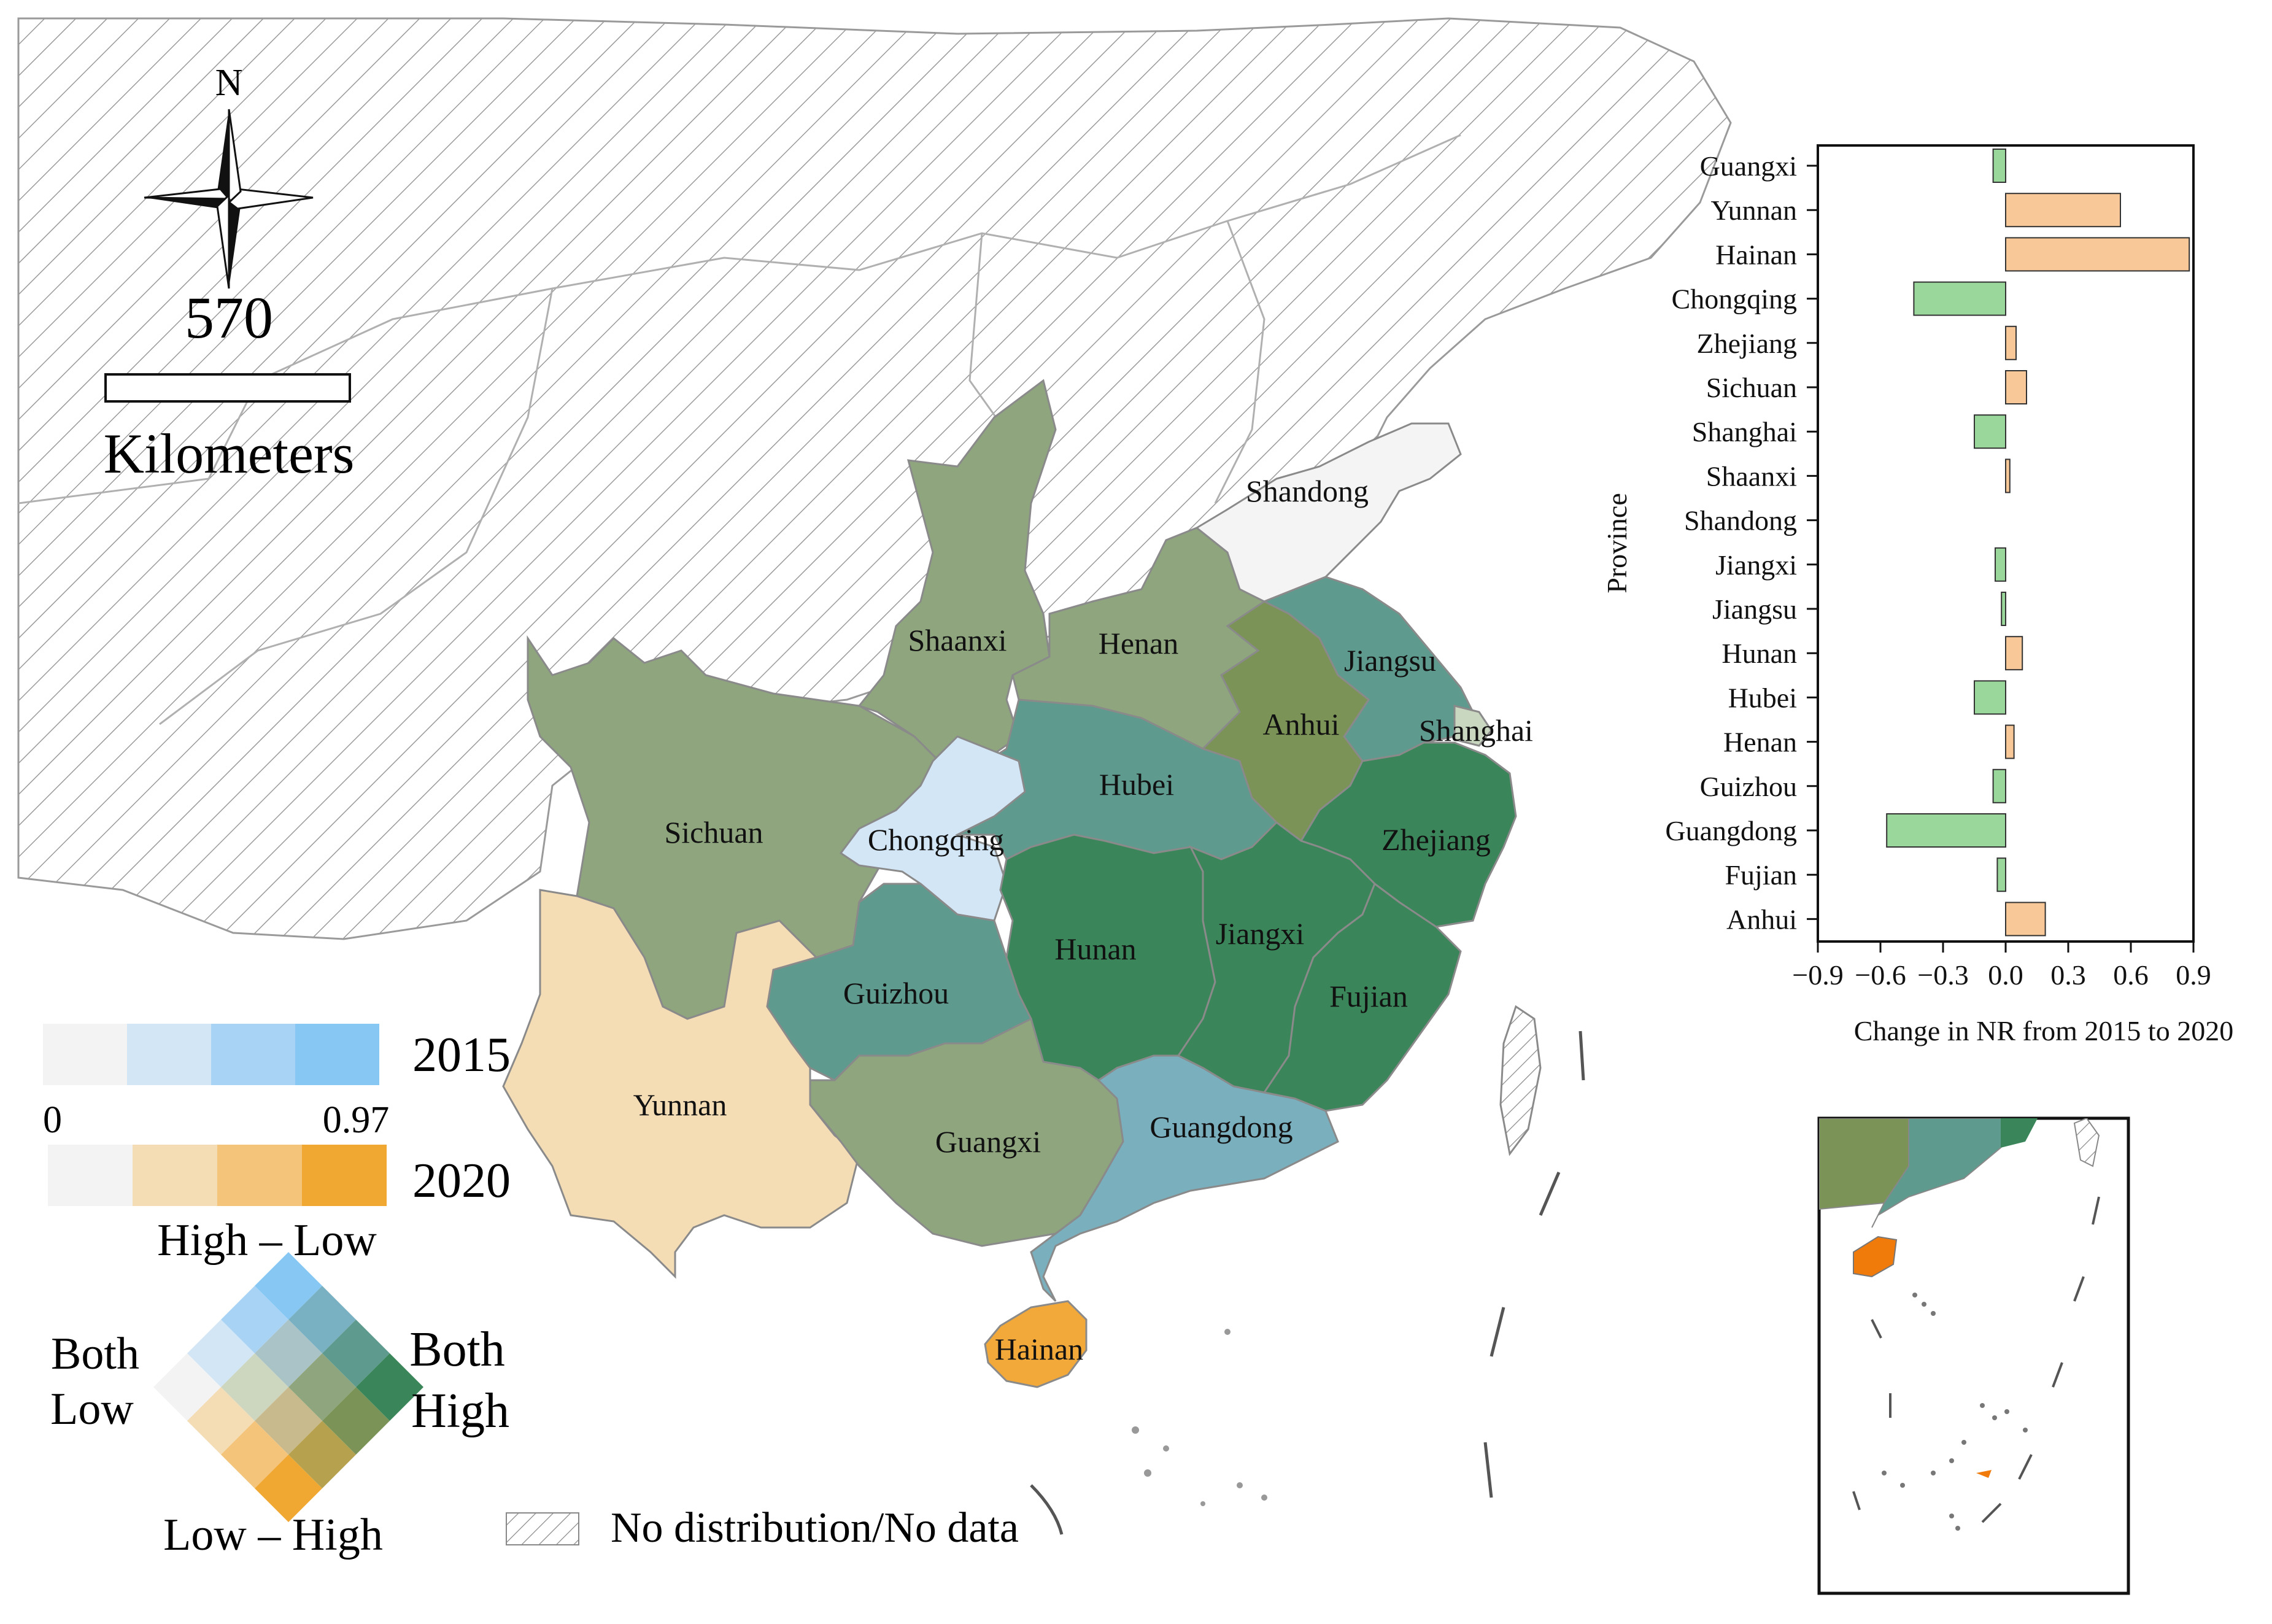 Image resolution: width=2272 pixels, height=1624 pixels. What do you see at coordinates (1990, 697) in the screenshot?
I see `bar-hubei` at bounding box center [1990, 697].